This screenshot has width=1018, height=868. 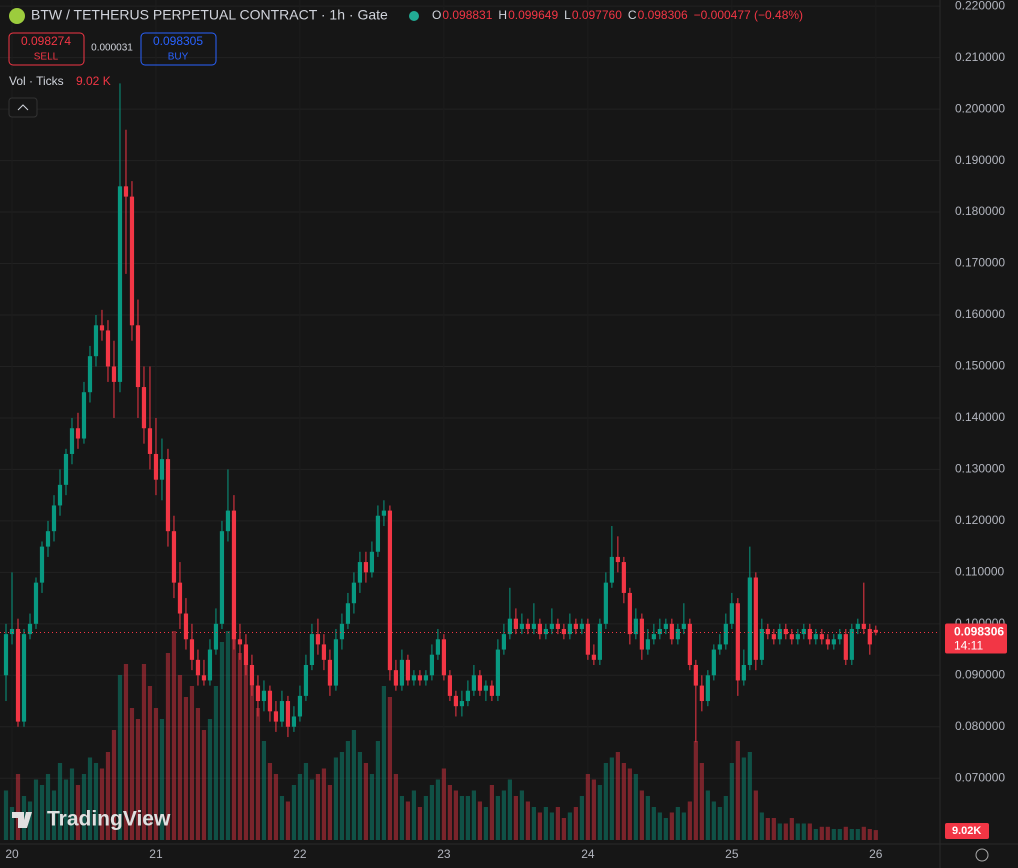 I want to click on symbol-icon, so click(x=17, y=16).